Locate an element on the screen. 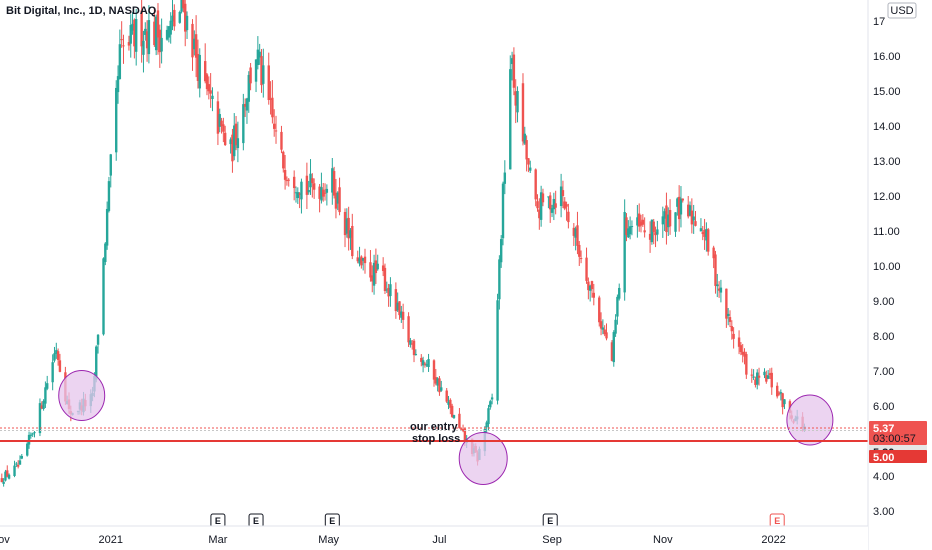 The image size is (932, 550). svg-text: E is located at coordinates (550, 521).